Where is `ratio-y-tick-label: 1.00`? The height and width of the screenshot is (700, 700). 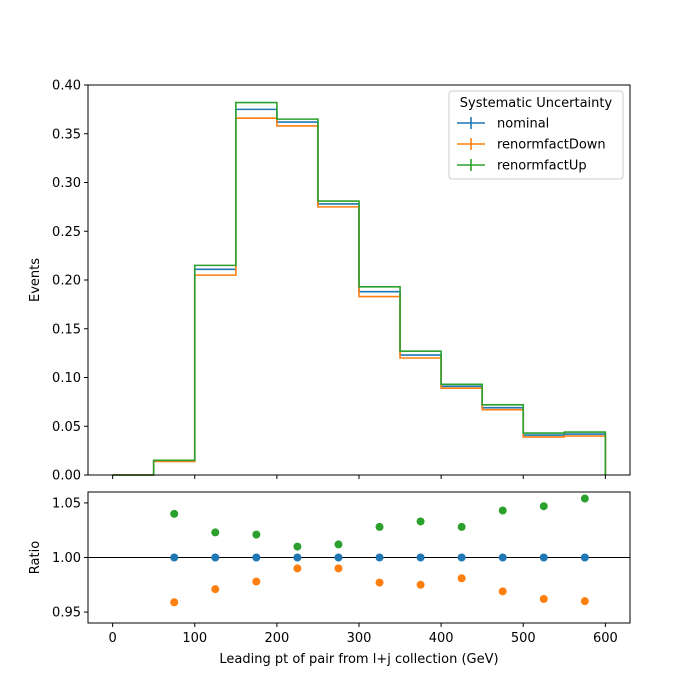 ratio-y-tick-label: 1.00 is located at coordinates (66, 558).